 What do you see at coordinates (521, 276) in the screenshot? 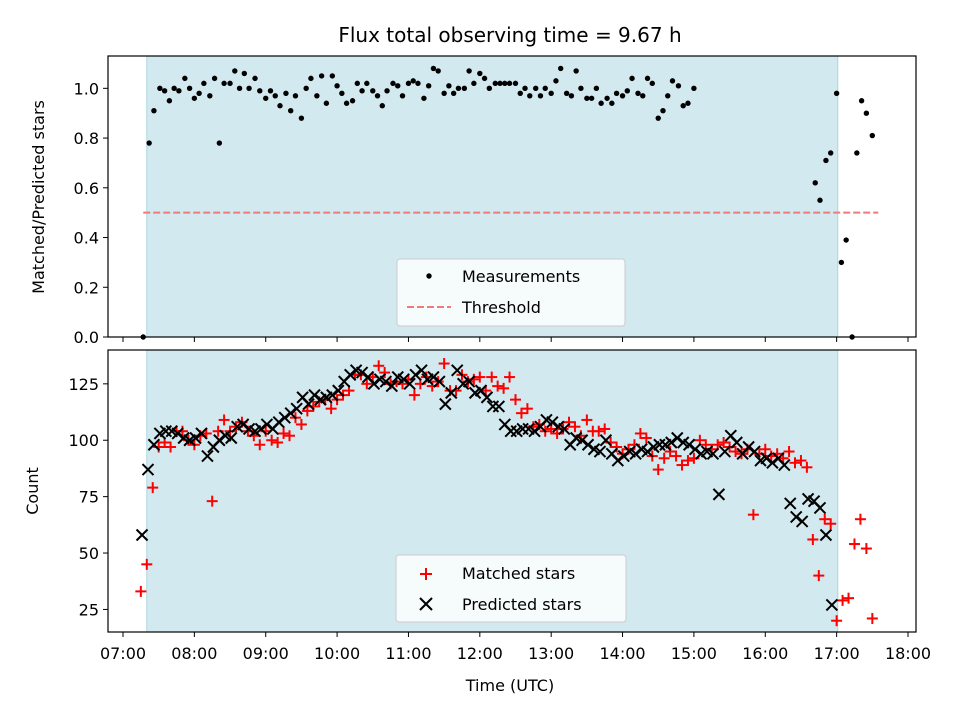
I see `legend-measurements-label: Measurements` at bounding box center [521, 276].